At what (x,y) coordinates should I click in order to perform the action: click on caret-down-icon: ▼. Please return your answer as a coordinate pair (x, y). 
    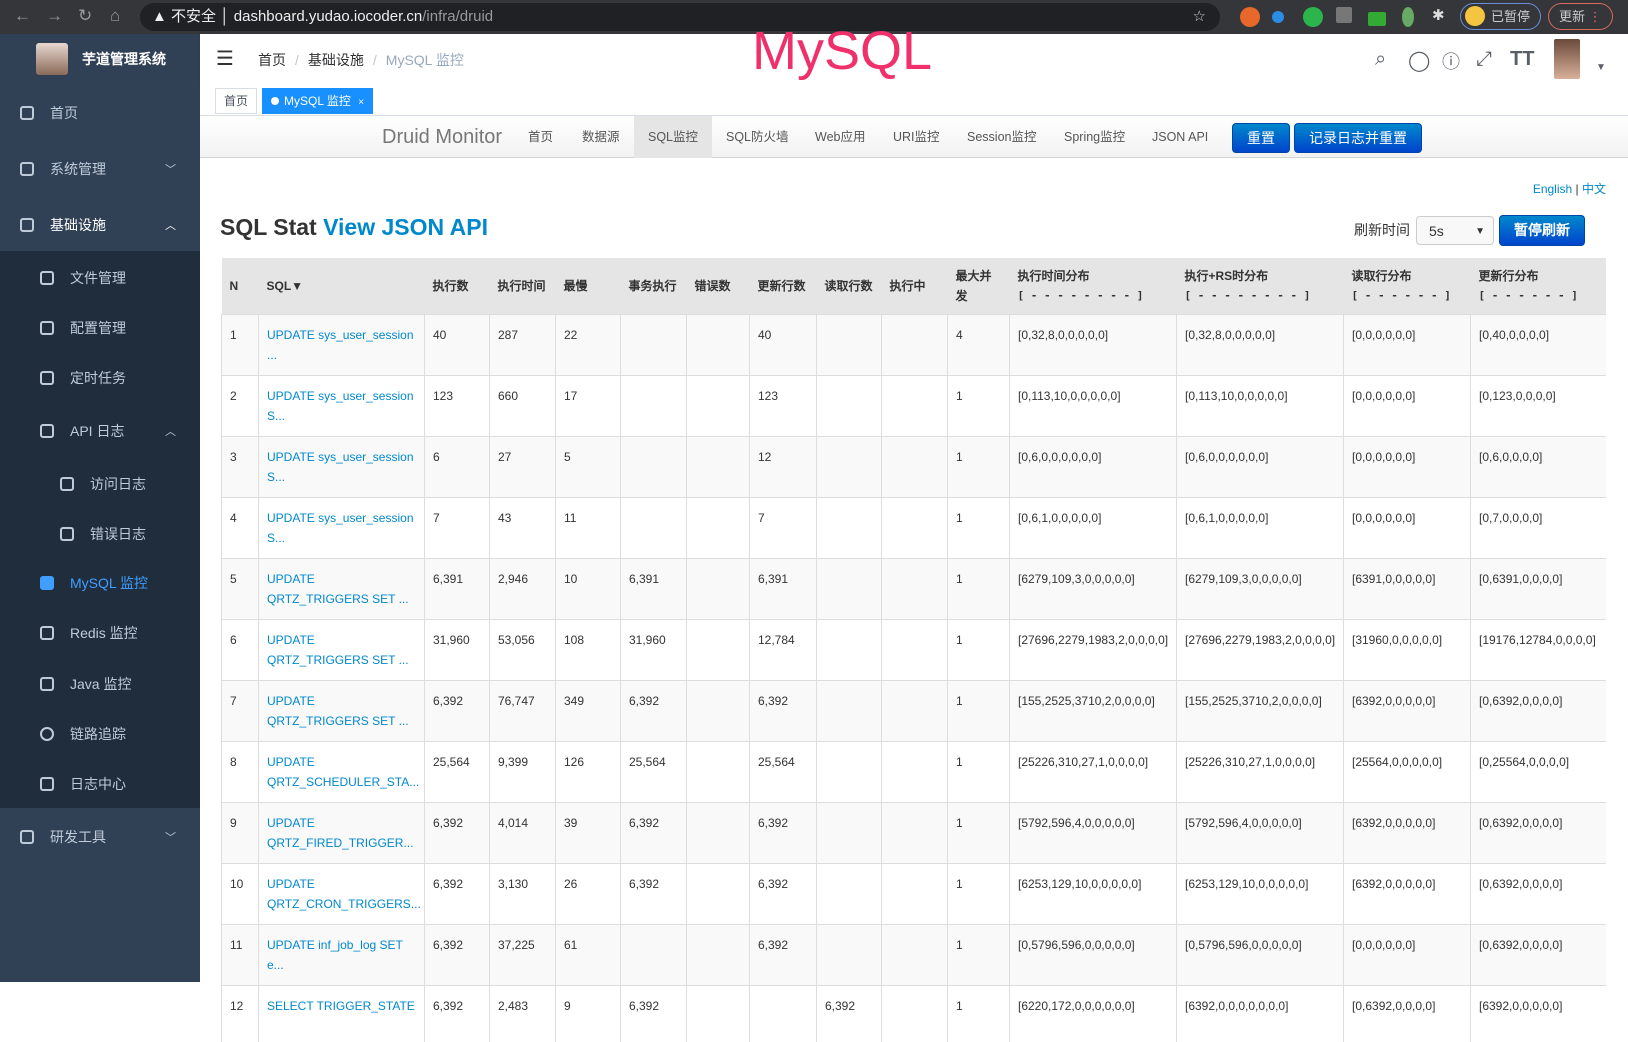
    Looking at the image, I should click on (1601, 67).